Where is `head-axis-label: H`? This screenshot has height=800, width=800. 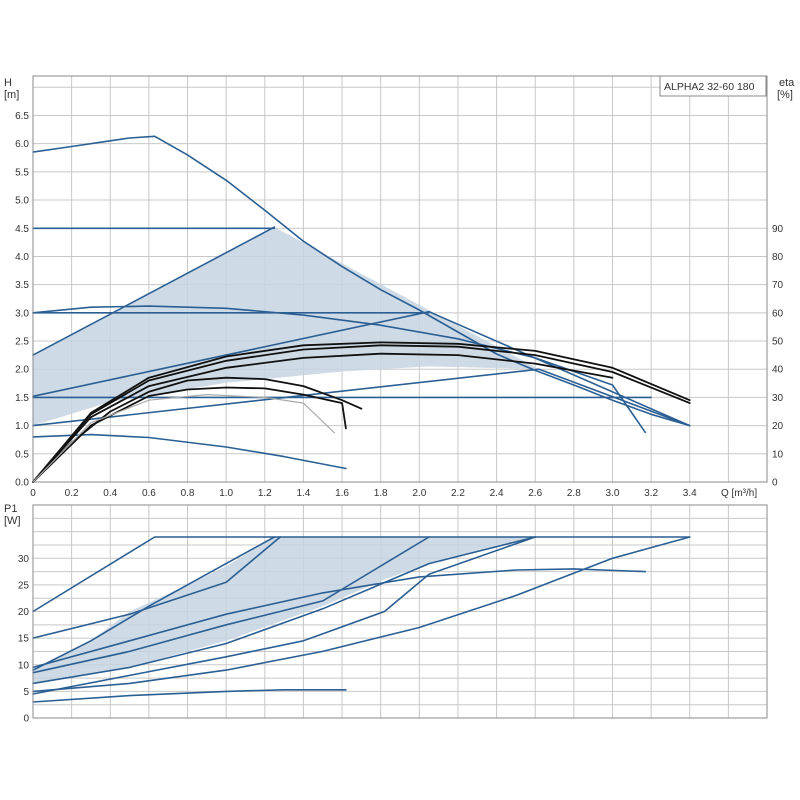
head-axis-label: H is located at coordinates (8, 83).